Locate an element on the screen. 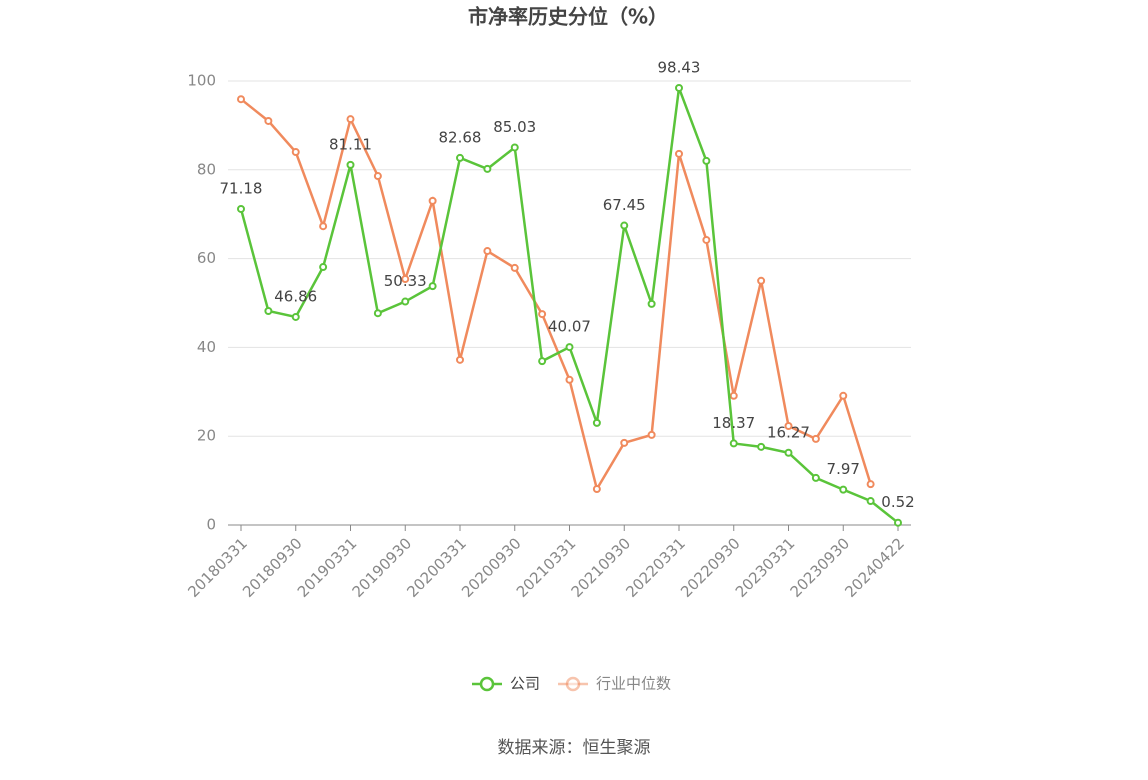 This screenshot has height=780, width=1148. data-label: 18.37 is located at coordinates (733, 423).